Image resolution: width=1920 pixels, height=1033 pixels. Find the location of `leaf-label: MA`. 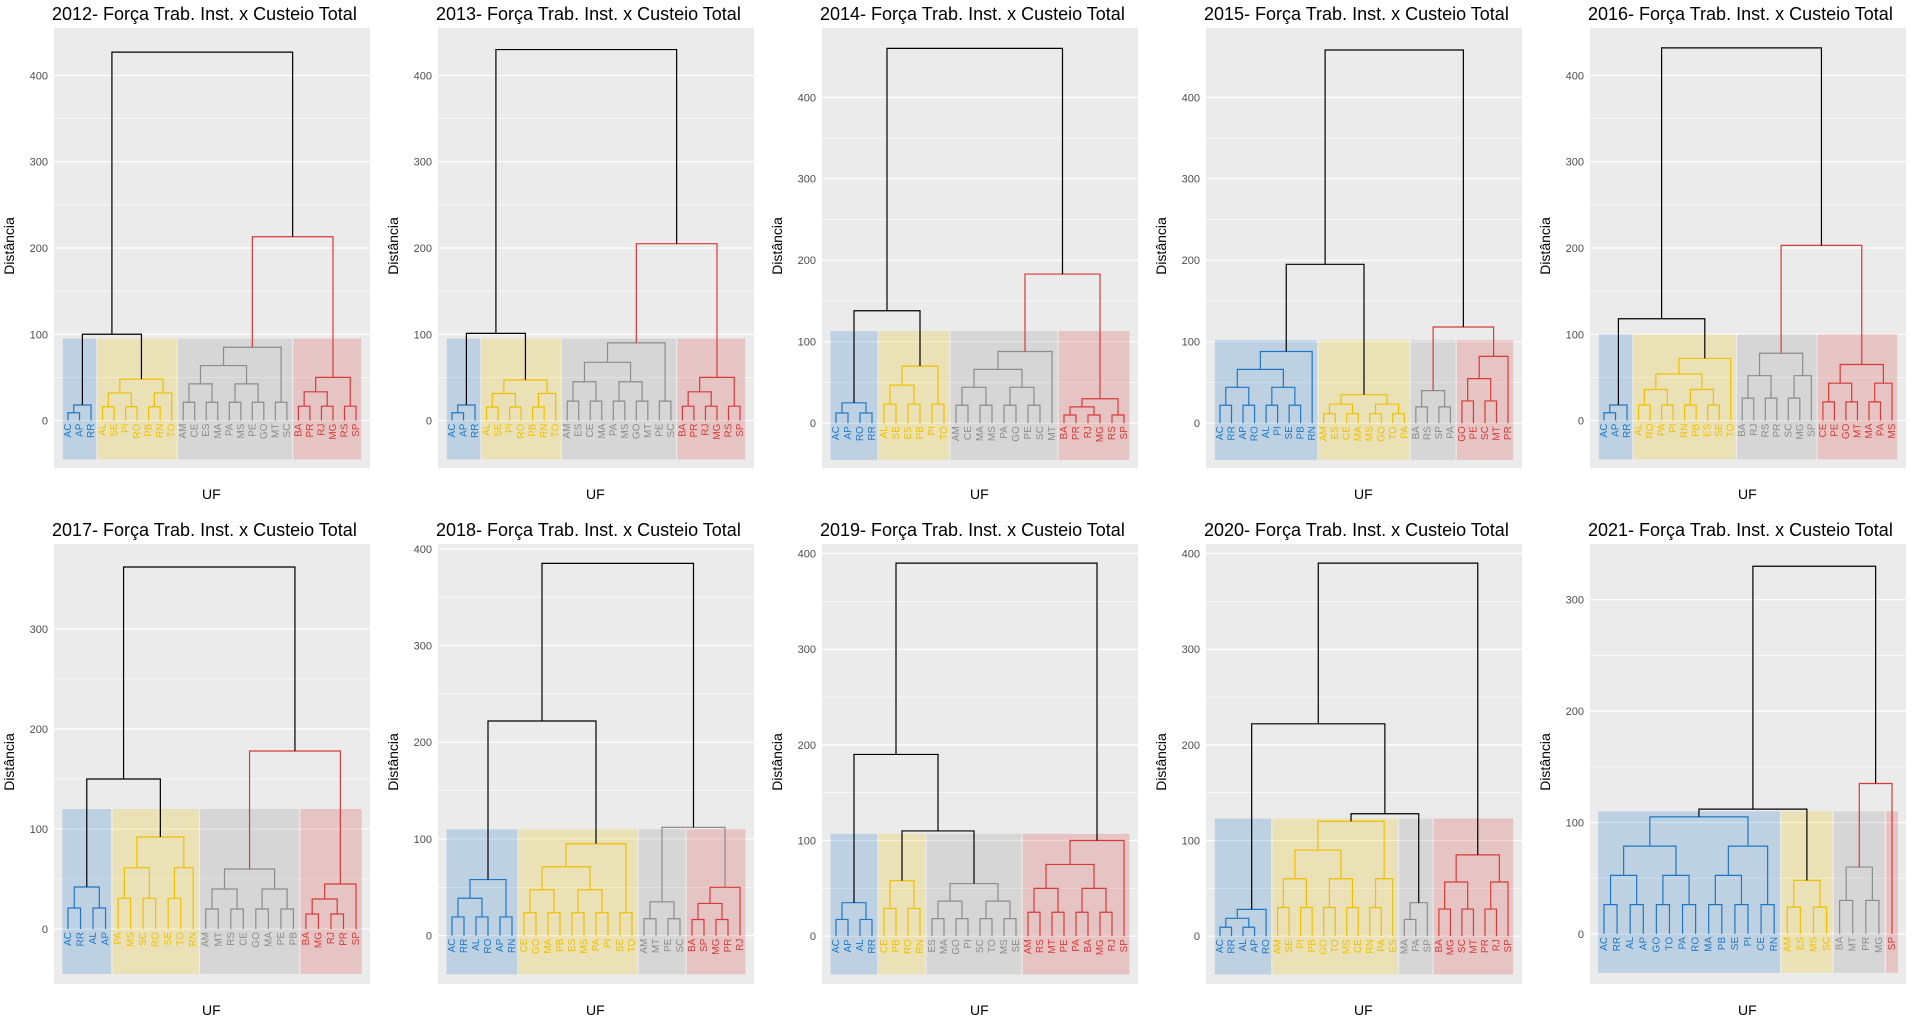

leaf-label: MA is located at coordinates (1709, 944).